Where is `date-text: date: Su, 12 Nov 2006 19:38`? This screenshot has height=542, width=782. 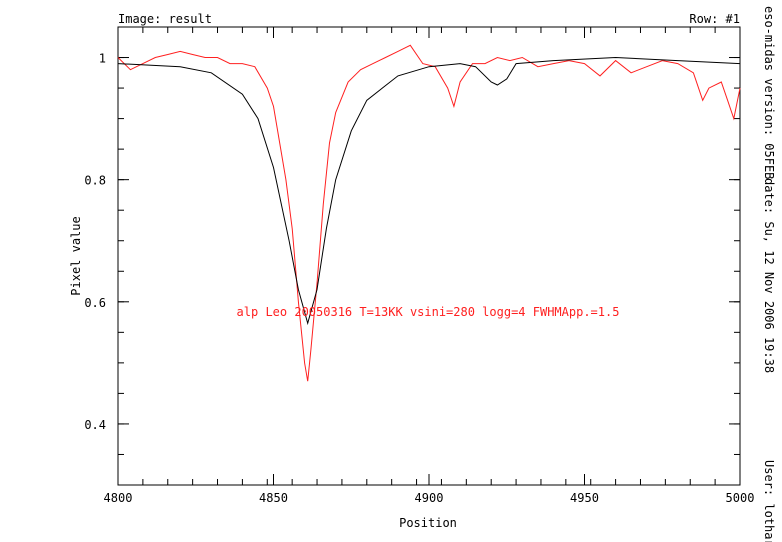
date-text: date: Su, 12 Nov 2006 19:38 is located at coordinates (769, 275).